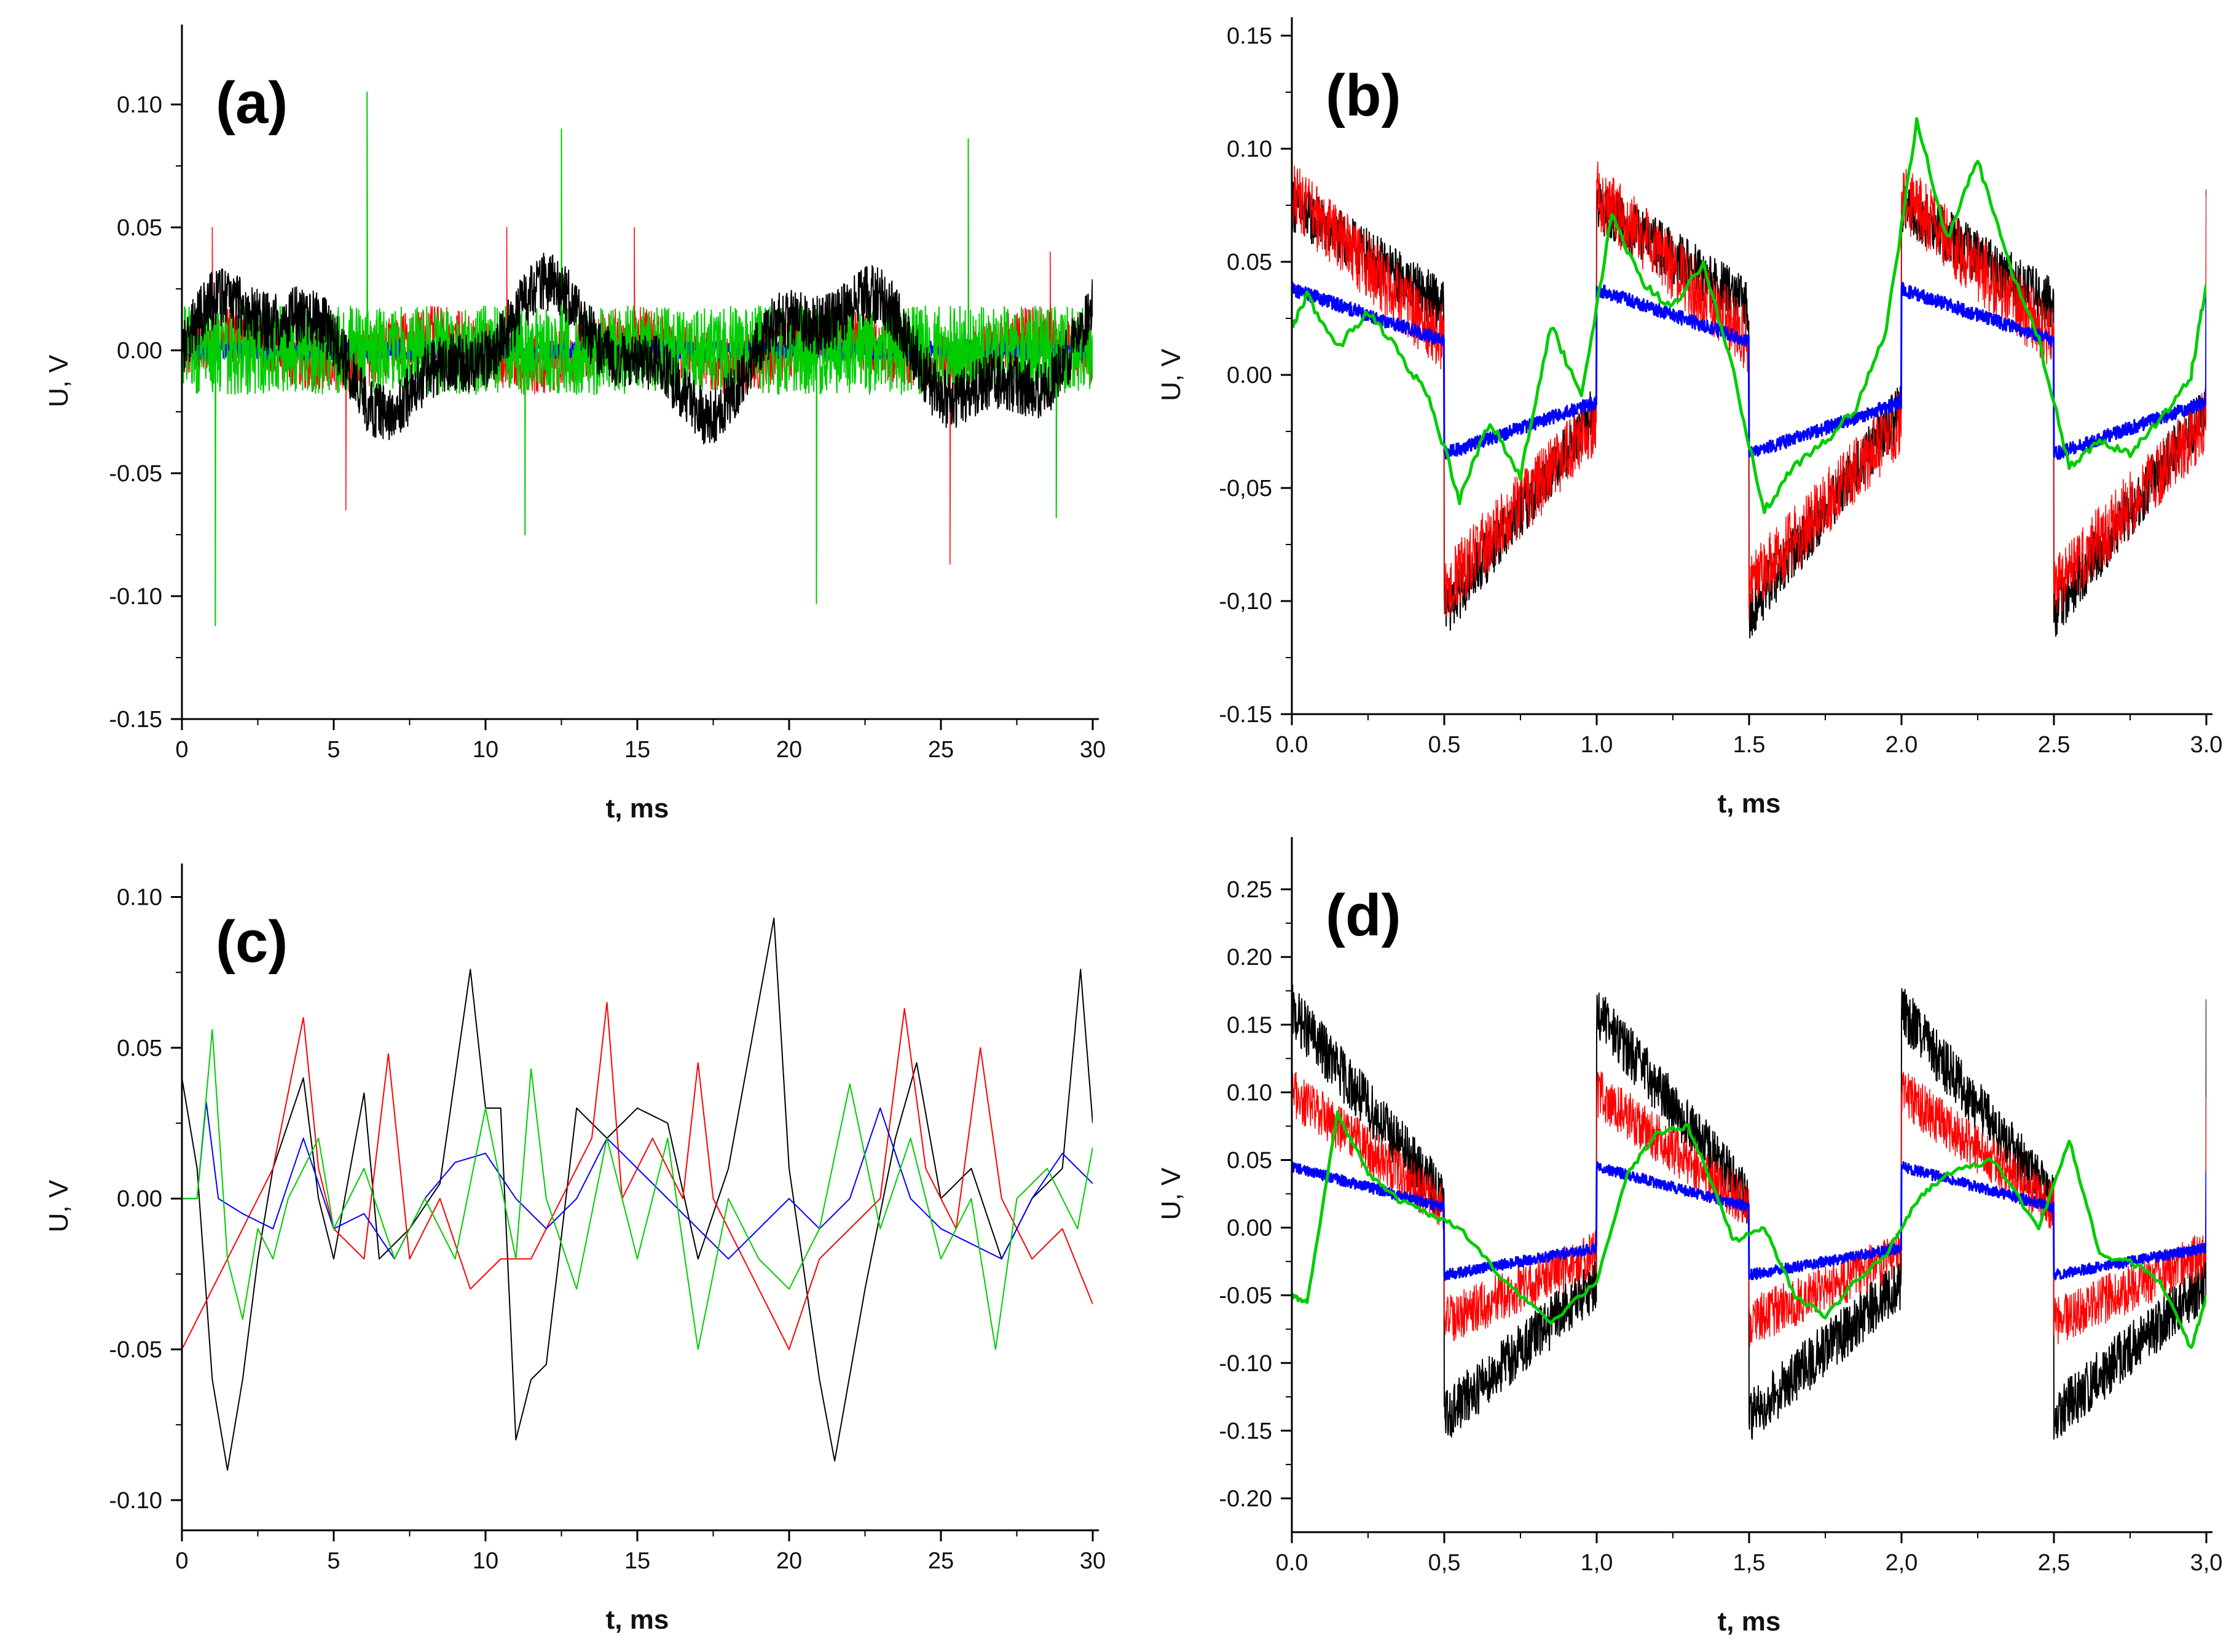 Image resolution: width=2234 pixels, height=1652 pixels. Describe the element at coordinates (252, 103) in the screenshot. I see `panel-label: (a)` at that location.